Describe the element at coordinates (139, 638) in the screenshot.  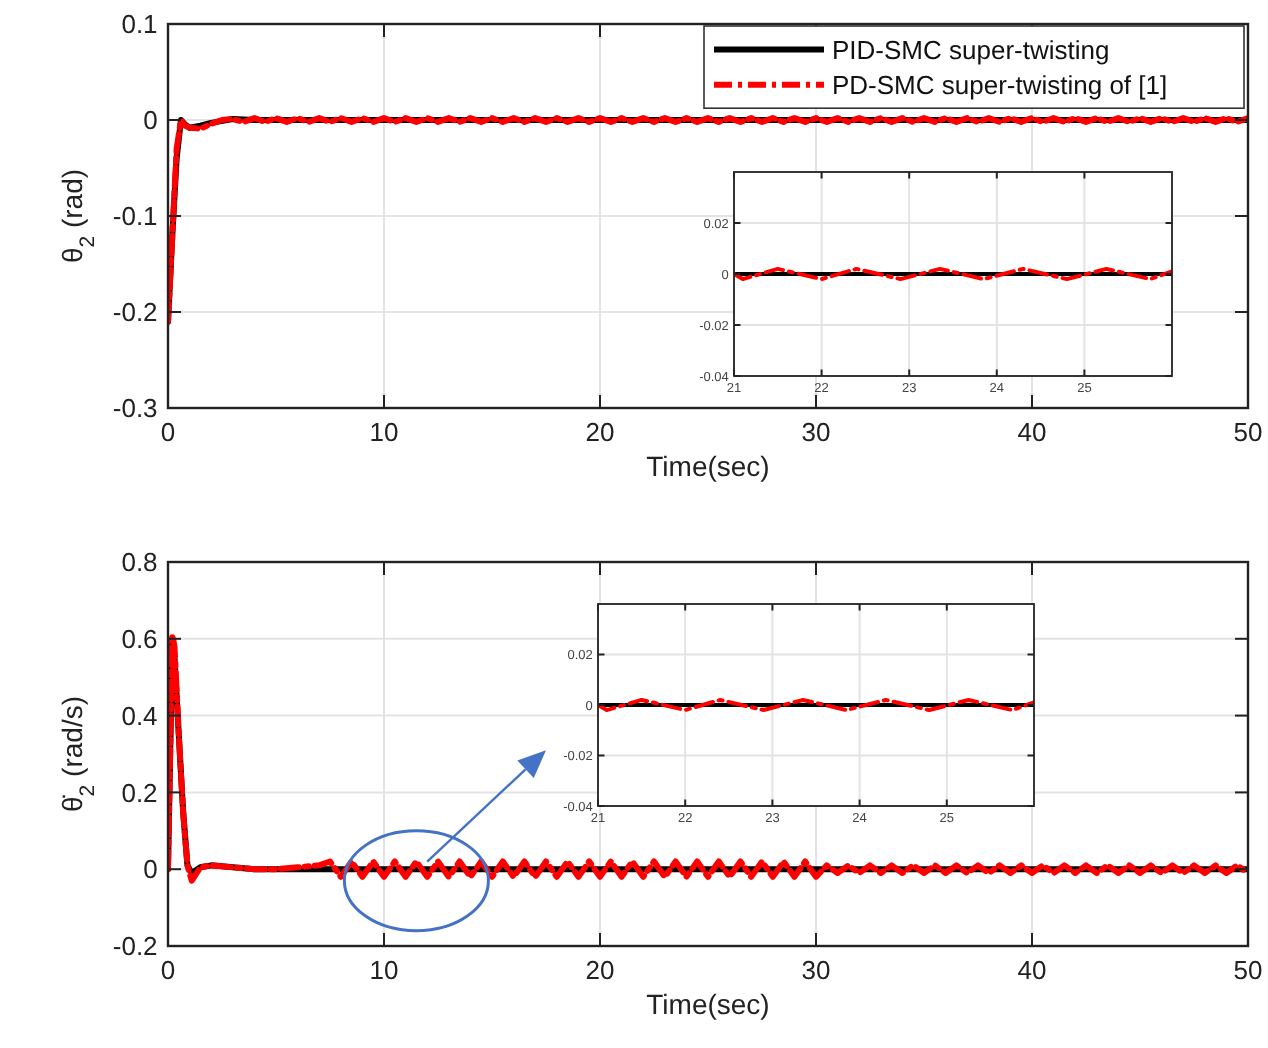
I see `y-tick-label: 0.6` at that location.